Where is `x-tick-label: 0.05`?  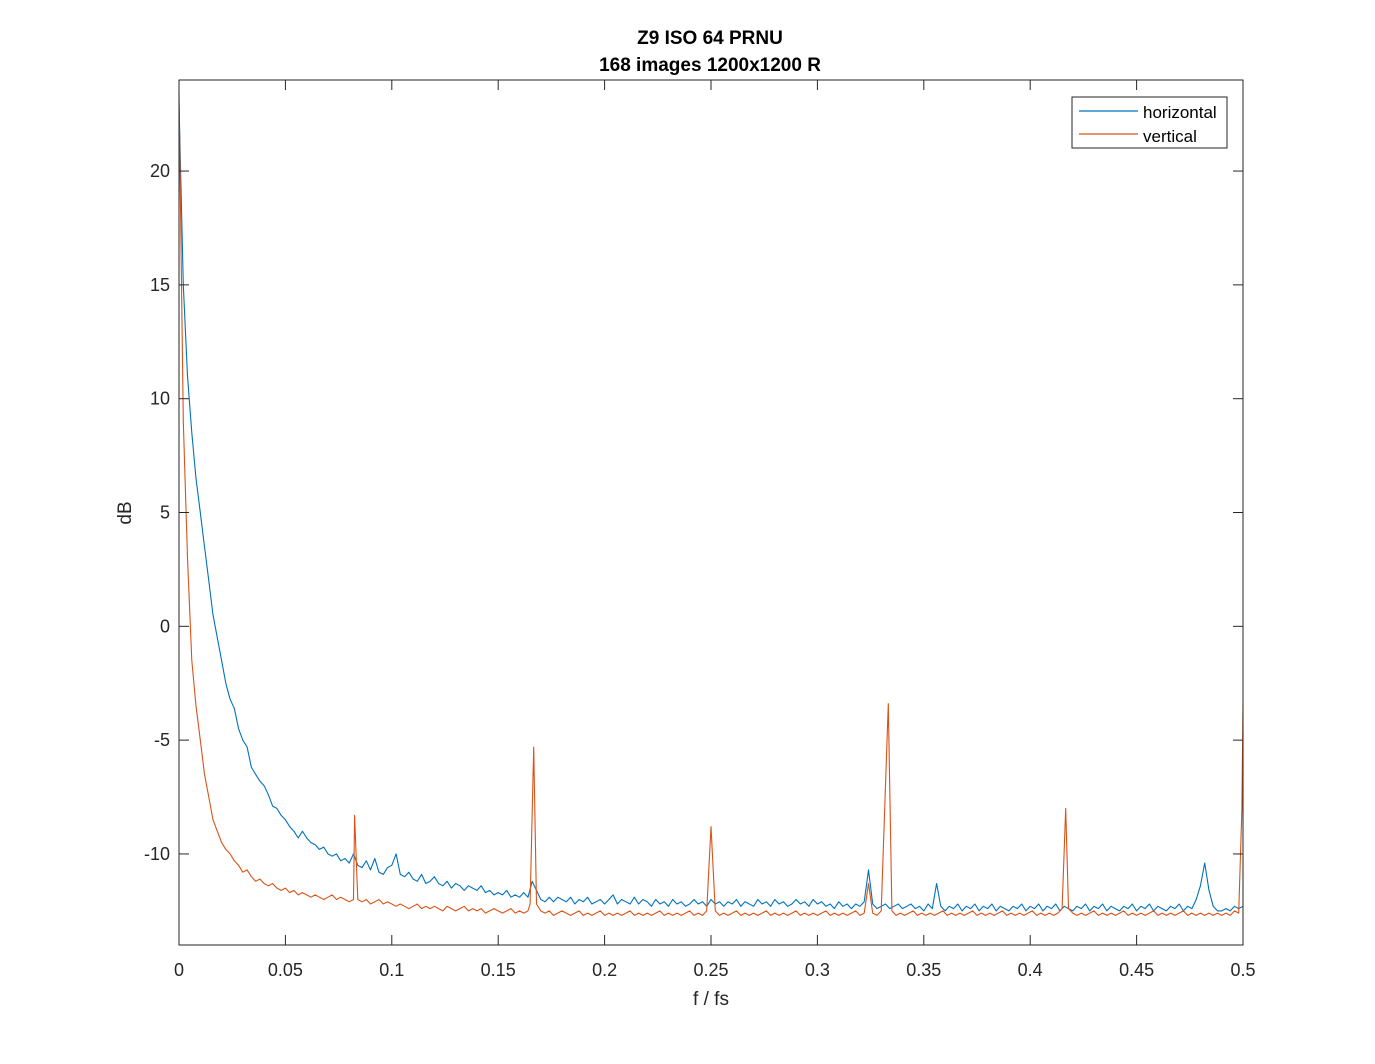
x-tick-label: 0.05 is located at coordinates (285, 970).